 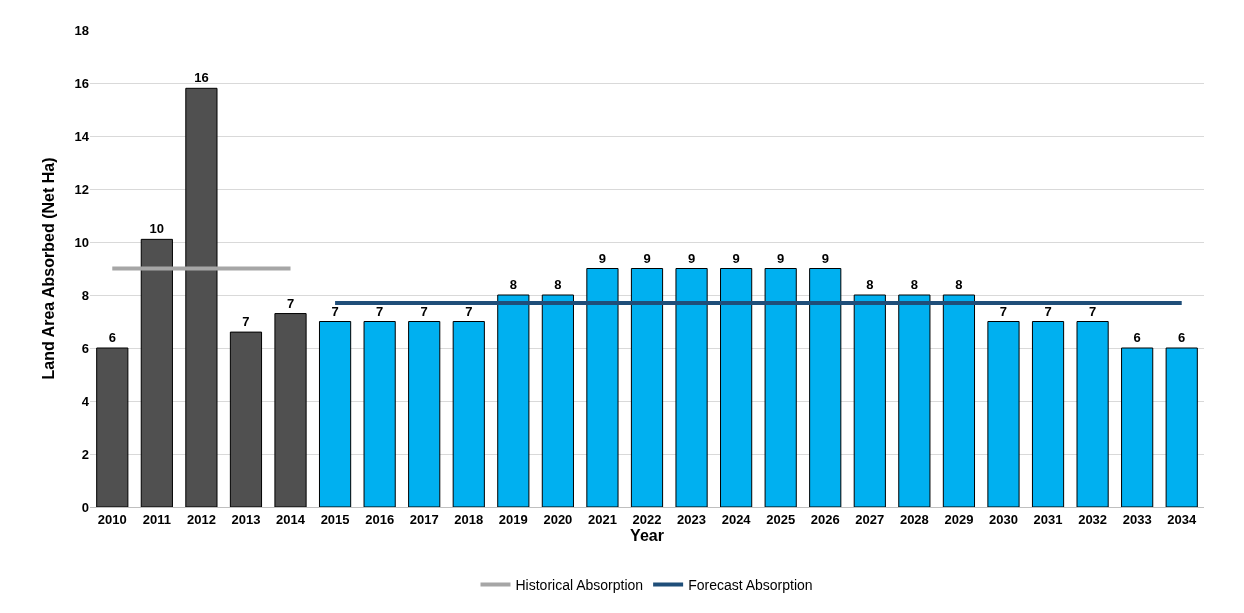 I want to click on x-tick-label: 2024, so click(x=736, y=519).